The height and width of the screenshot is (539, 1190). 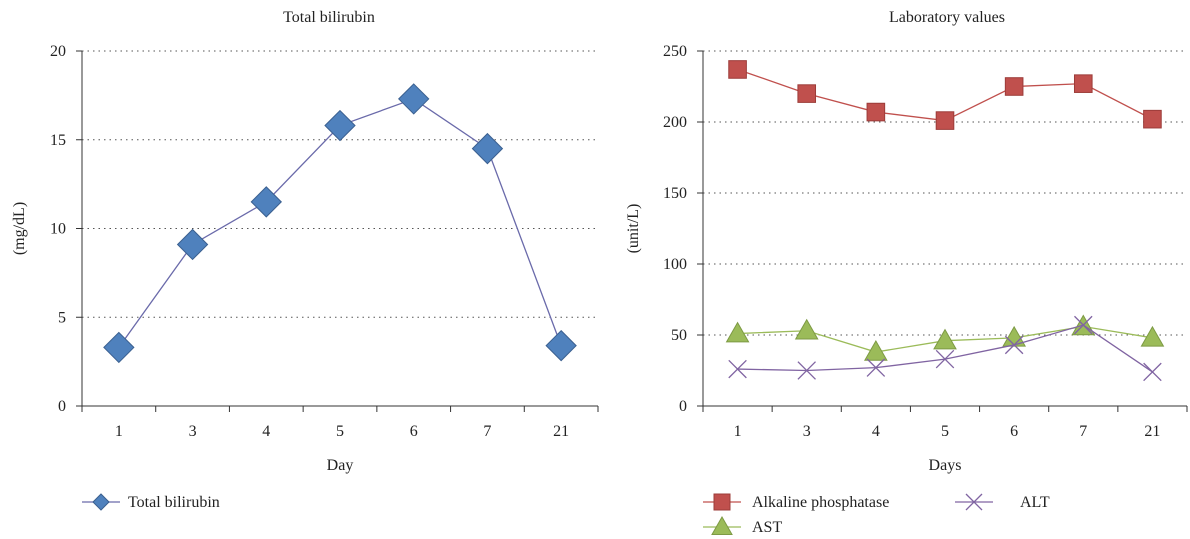 What do you see at coordinates (58, 140) in the screenshot?
I see `y-tick-label: 15` at bounding box center [58, 140].